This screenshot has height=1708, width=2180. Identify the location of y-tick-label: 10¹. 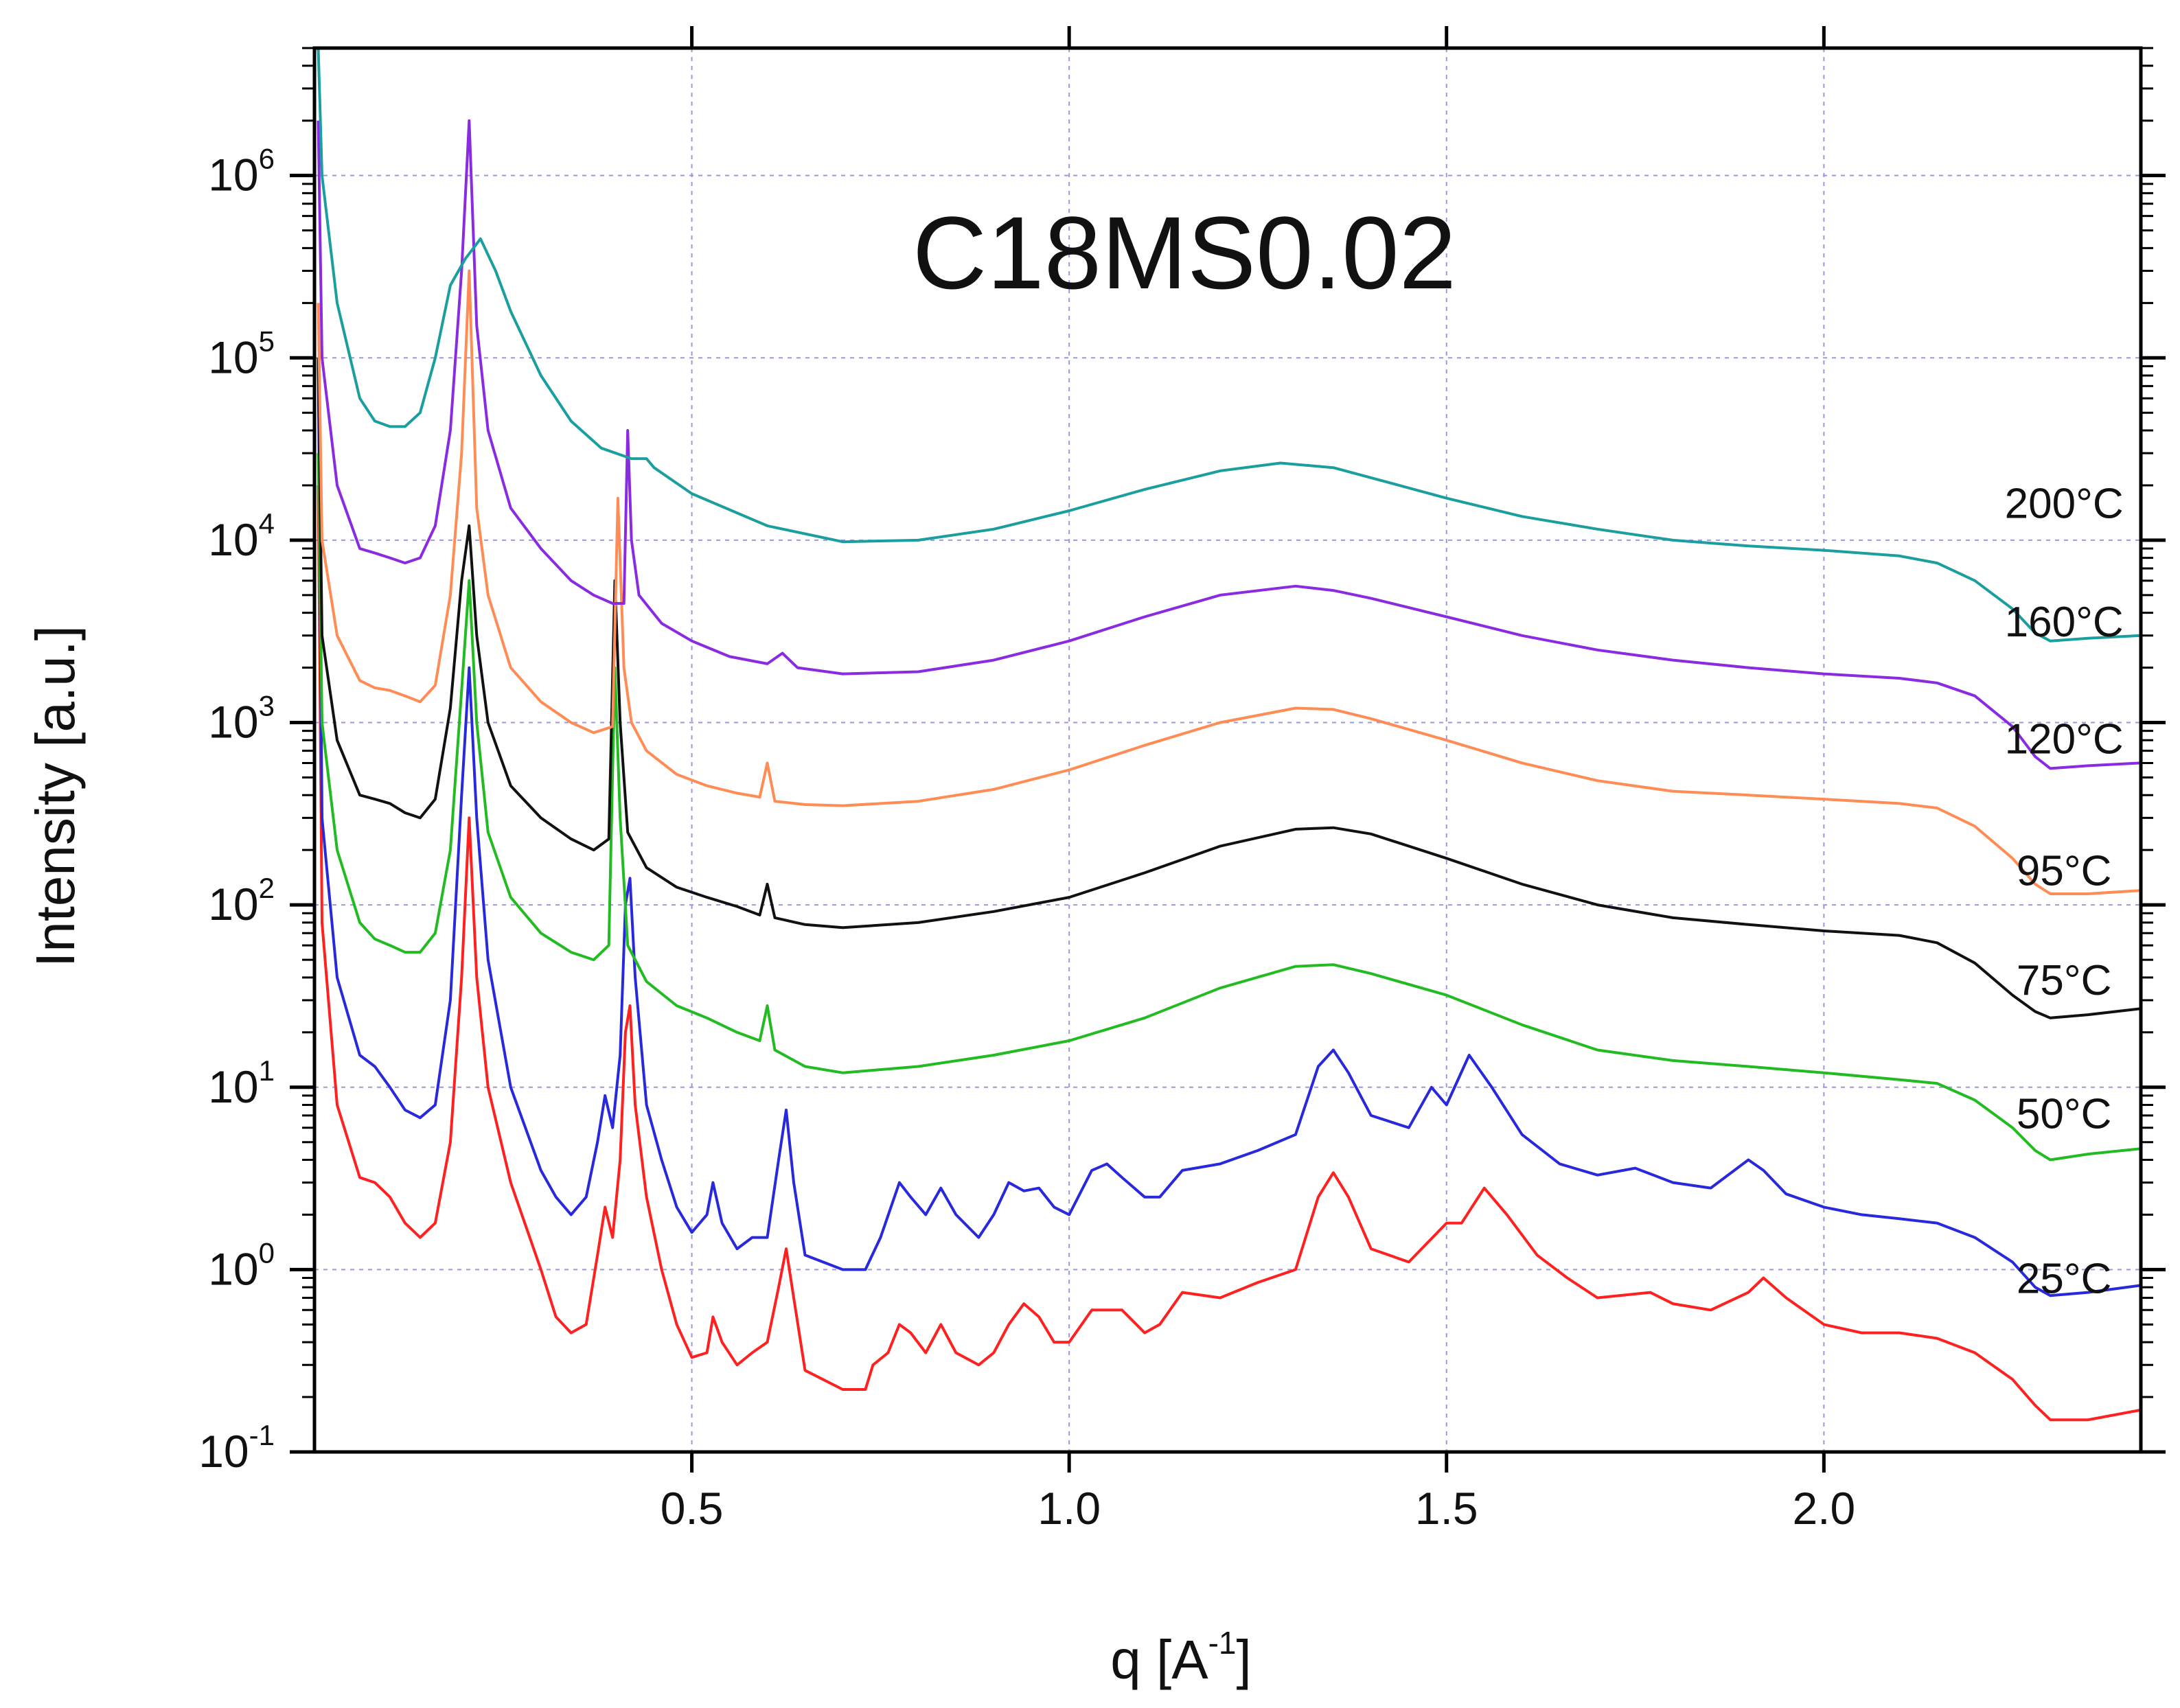
(242, 1083).